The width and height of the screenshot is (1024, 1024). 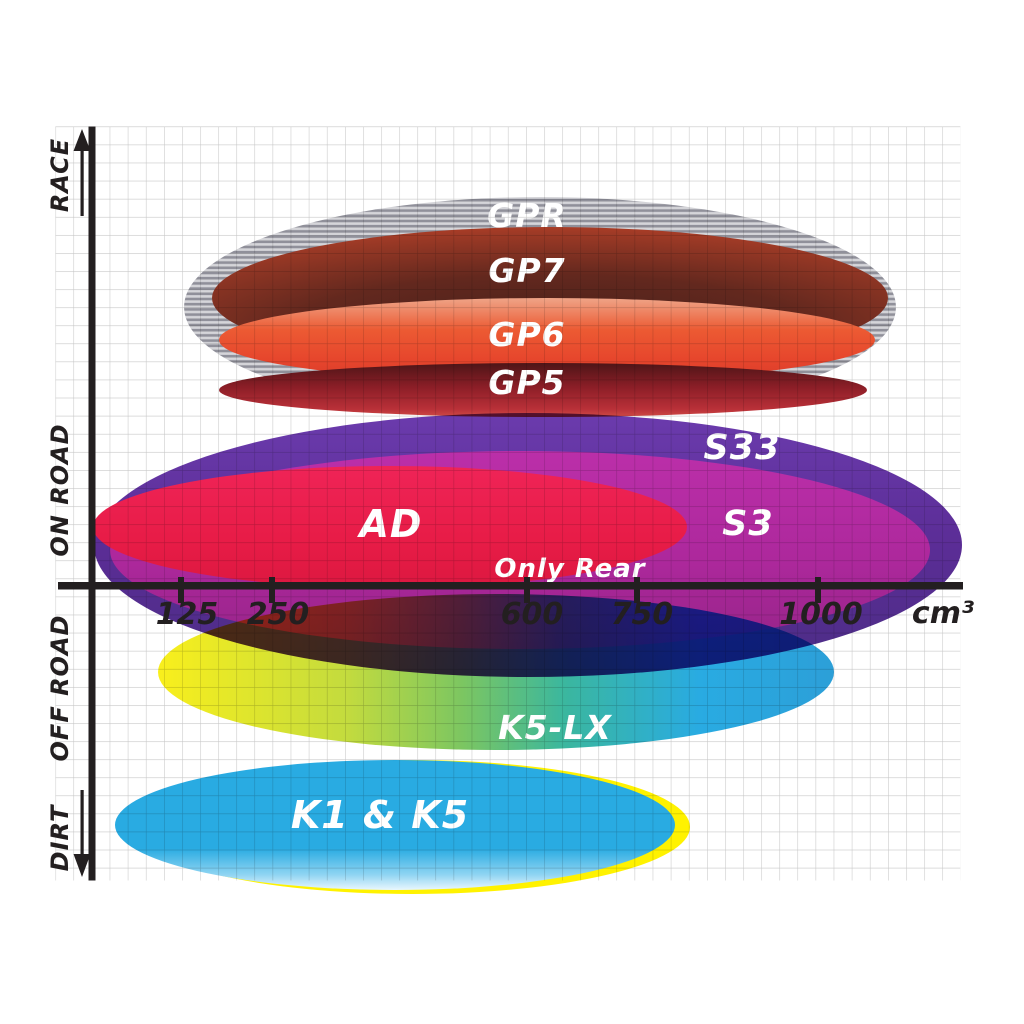 What do you see at coordinates (187, 614) in the screenshot?
I see `tick-label-125: 125` at bounding box center [187, 614].